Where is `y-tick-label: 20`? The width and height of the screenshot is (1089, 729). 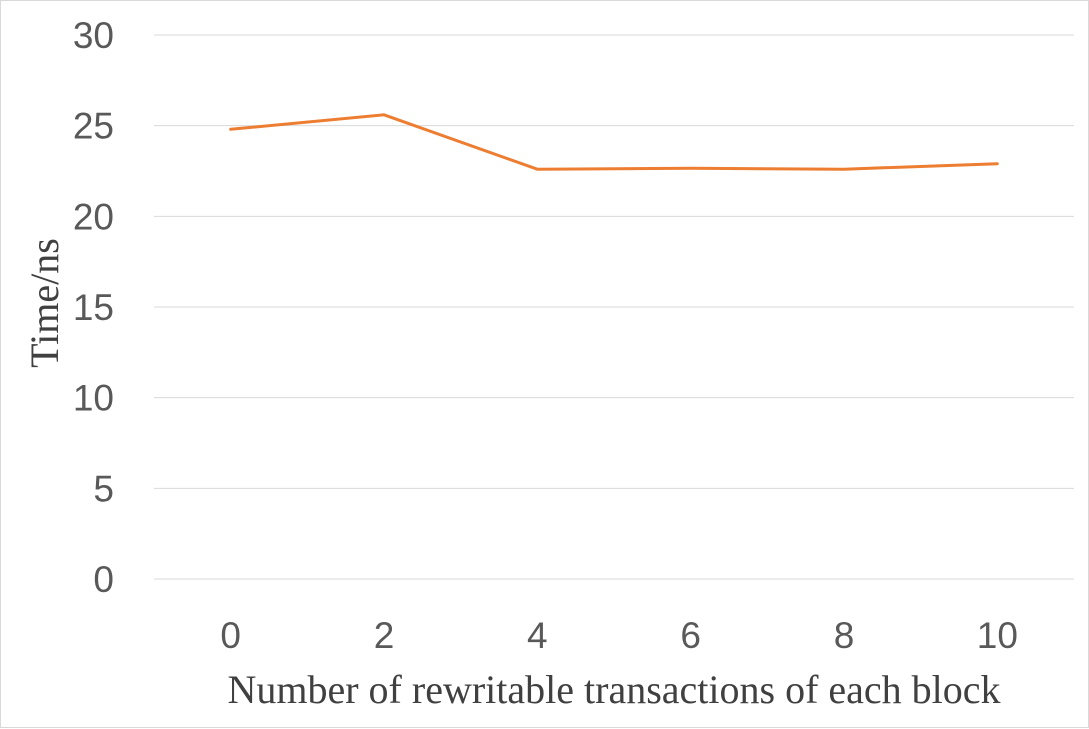
y-tick-label: 20 is located at coordinates (93, 216).